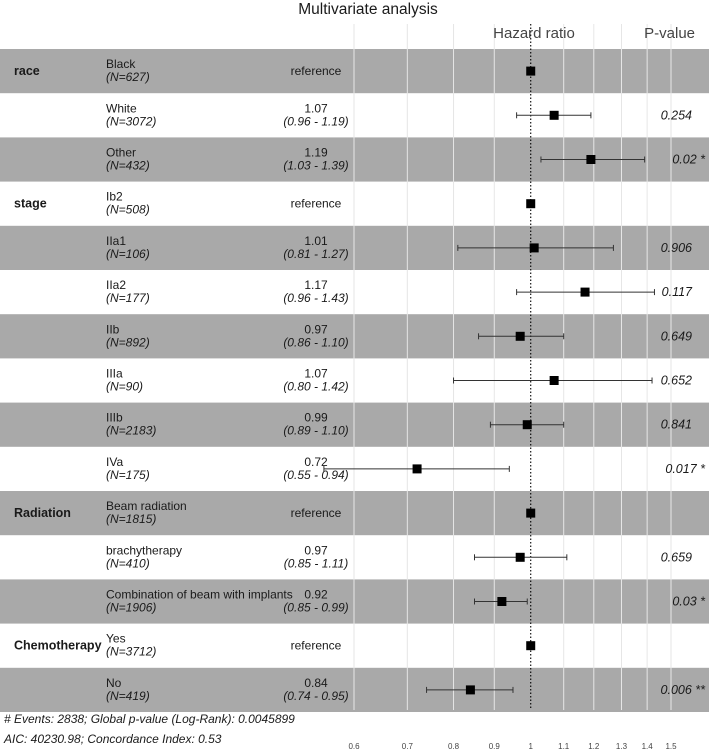  What do you see at coordinates (622, 746) in the screenshot?
I see `x-tick-label: 1.3` at bounding box center [622, 746].